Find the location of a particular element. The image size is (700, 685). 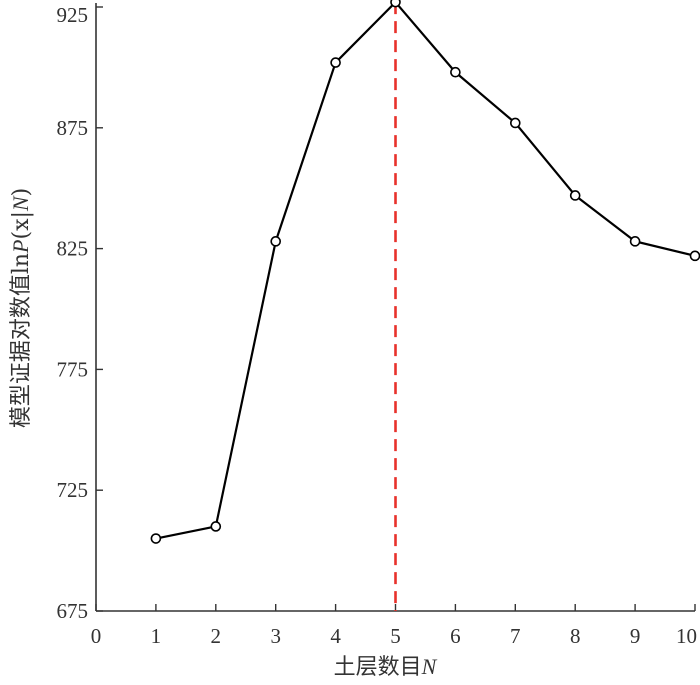

x-tick-label: 5 is located at coordinates (395, 636).